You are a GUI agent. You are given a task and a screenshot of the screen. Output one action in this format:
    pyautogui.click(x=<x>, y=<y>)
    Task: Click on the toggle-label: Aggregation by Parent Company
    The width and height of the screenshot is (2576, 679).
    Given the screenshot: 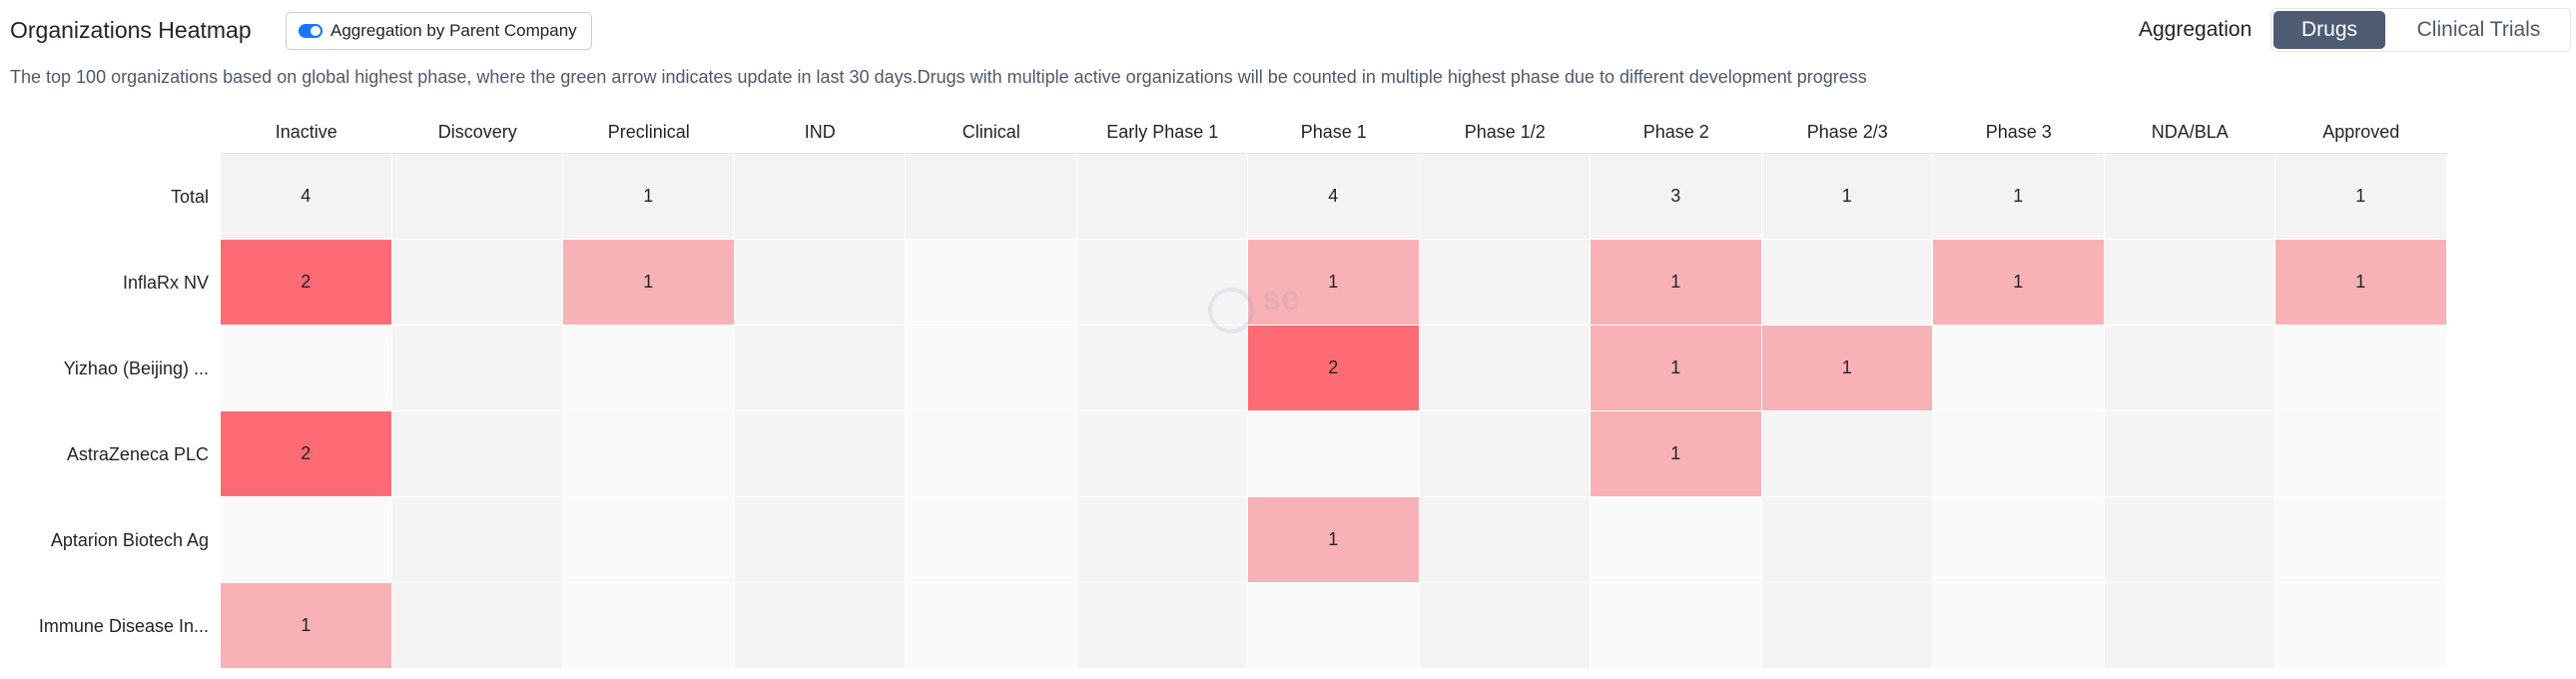 What is the action you would take?
    pyautogui.click(x=453, y=31)
    